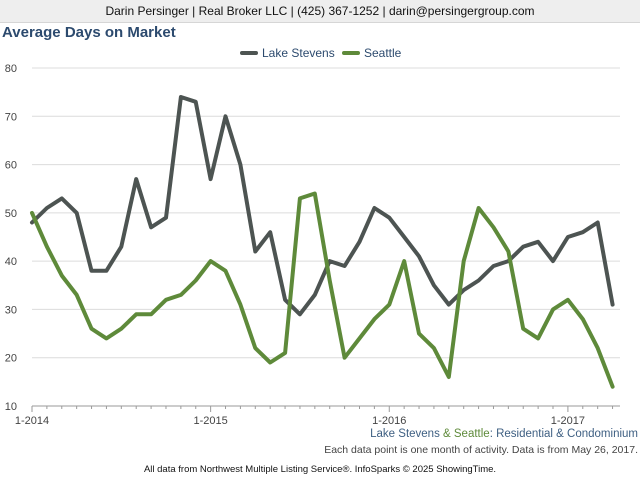 The height and width of the screenshot is (480, 640). Describe the element at coordinates (563, 434) in the screenshot. I see `caption-suffix: : Residential & Condominium` at that location.